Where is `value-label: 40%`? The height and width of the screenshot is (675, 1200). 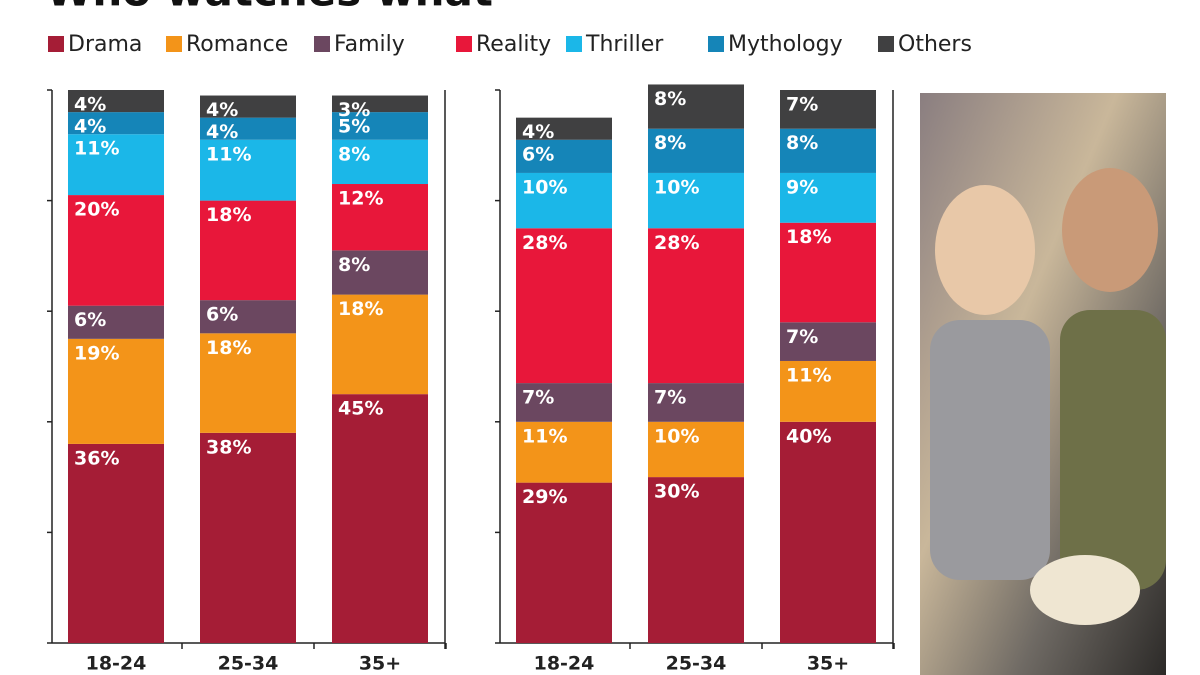
value-label: 40% is located at coordinates (808, 436).